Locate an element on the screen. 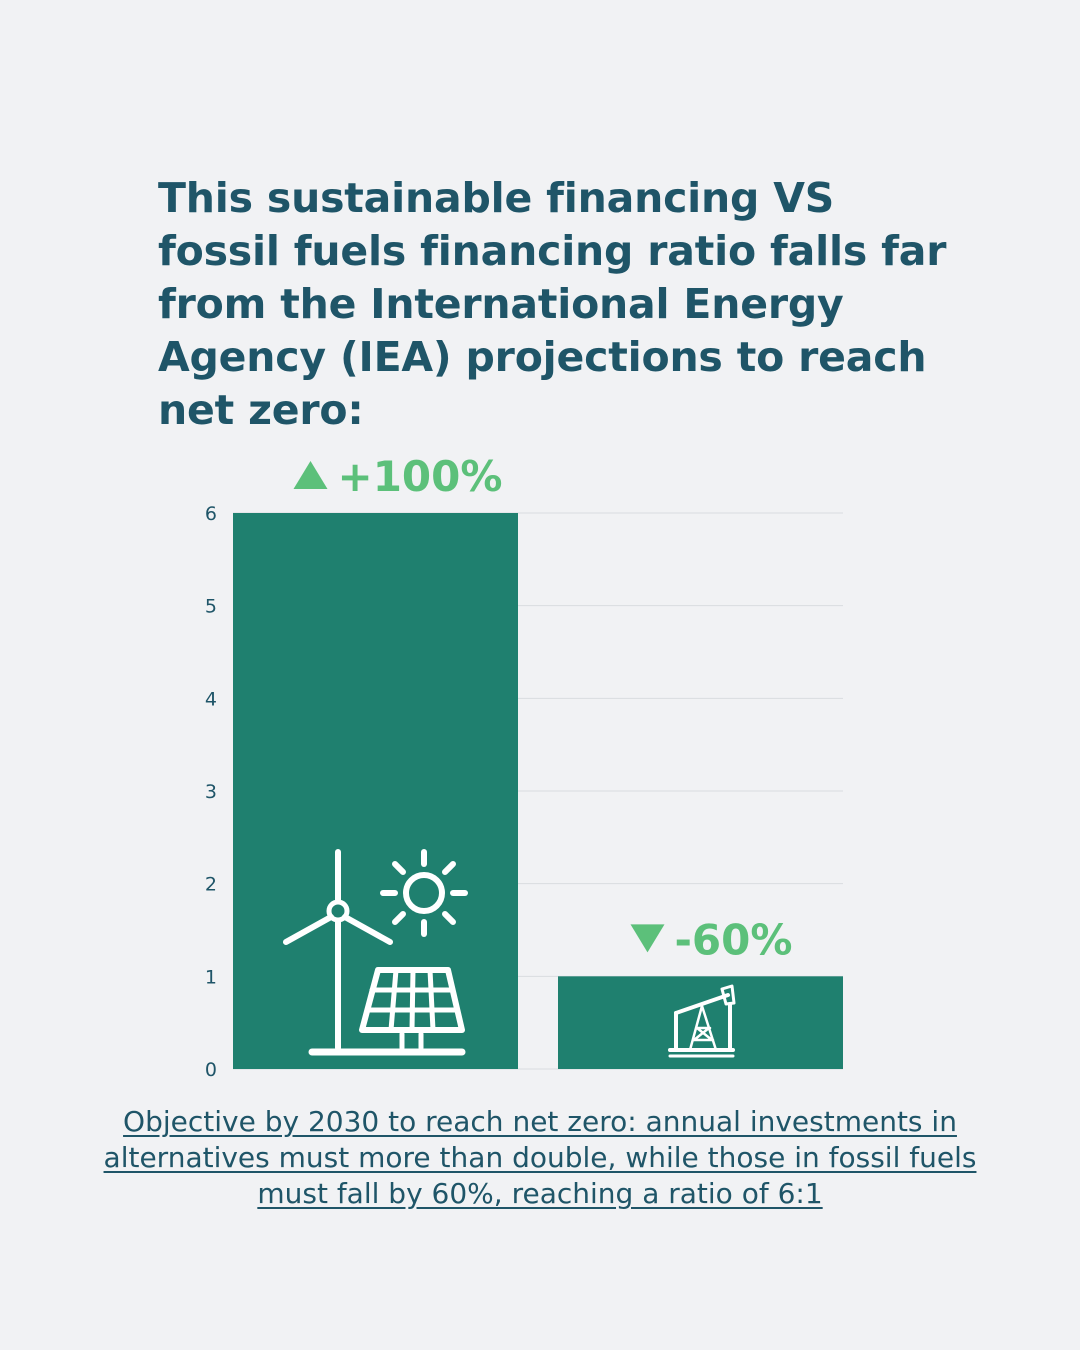 The height and width of the screenshot is (1350, 1080). y-axis: 0 1 2 3 4 5 6 is located at coordinates (211, 792).